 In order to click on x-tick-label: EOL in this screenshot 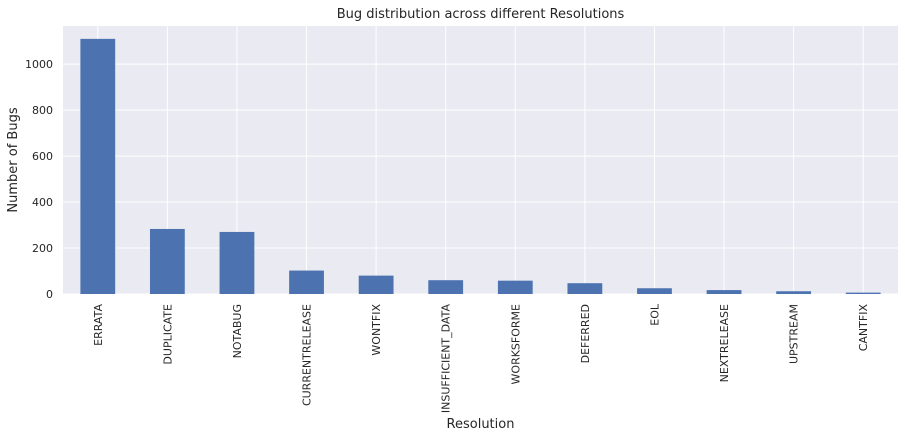, I will do `click(654, 314)`.